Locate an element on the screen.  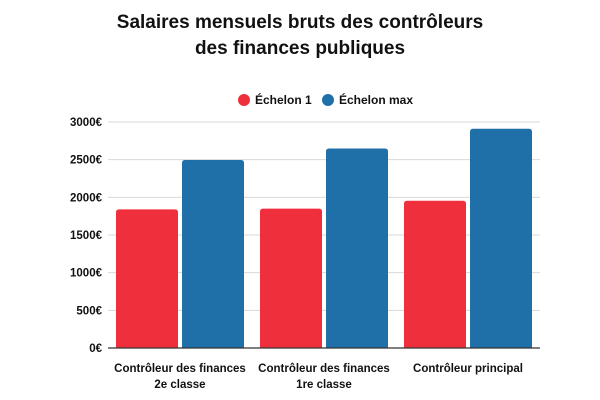
x-category-label-2-line-1: Contrôleur des finances is located at coordinates (324, 369).